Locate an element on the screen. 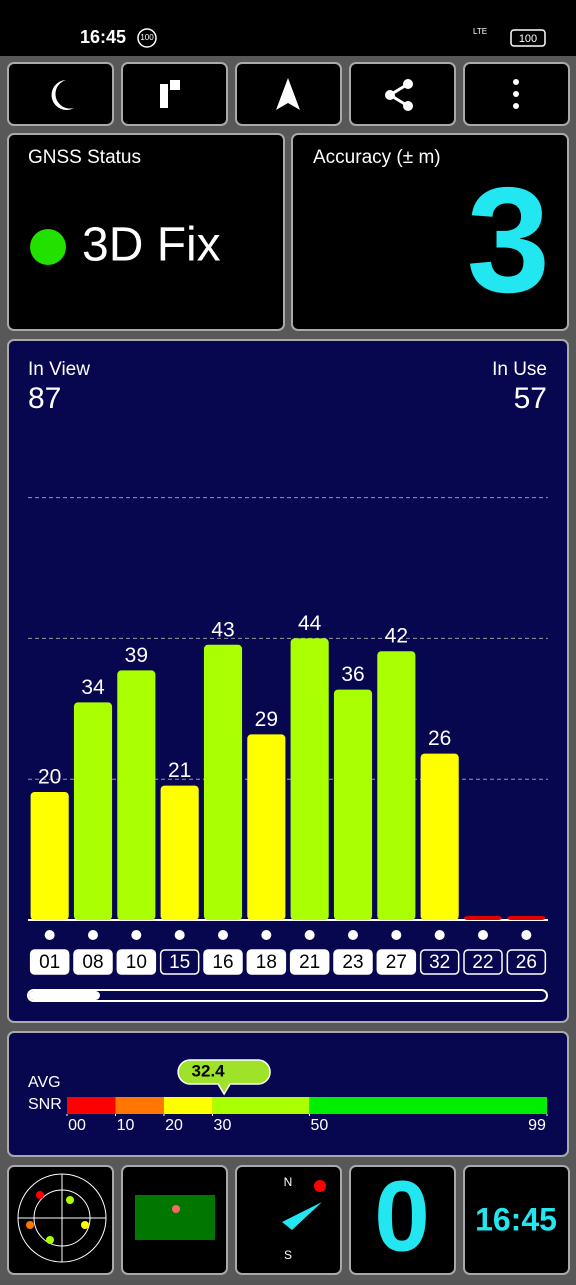 Image resolution: width=576 pixels, height=1285 pixels. clock-tile is located at coordinates (516, 1220).